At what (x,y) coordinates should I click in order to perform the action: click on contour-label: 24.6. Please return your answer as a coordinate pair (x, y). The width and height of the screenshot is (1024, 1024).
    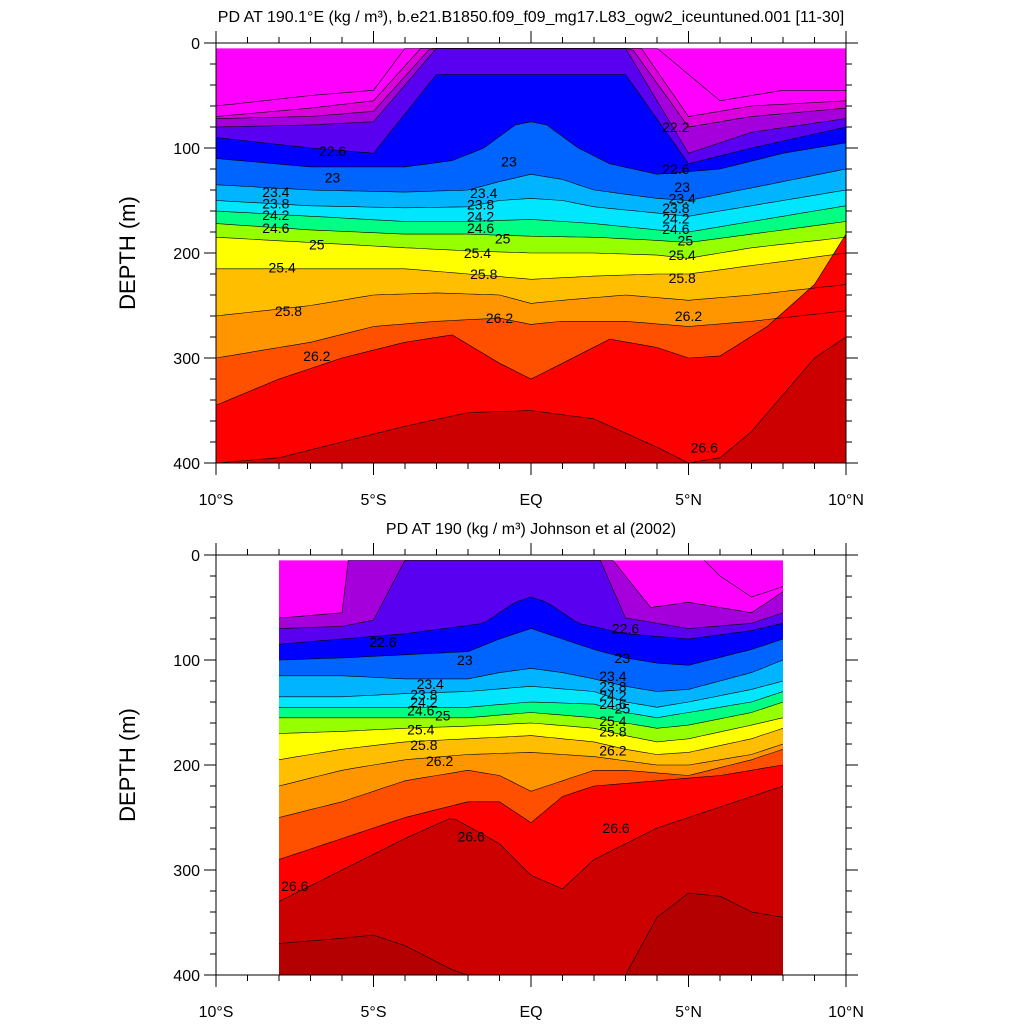
    Looking at the image, I should click on (275, 228).